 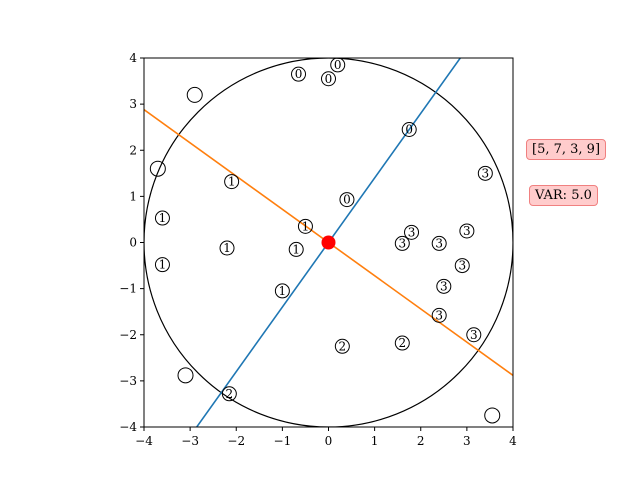 What do you see at coordinates (128, 289) in the screenshot?
I see `y-tick-label: −1` at bounding box center [128, 289].